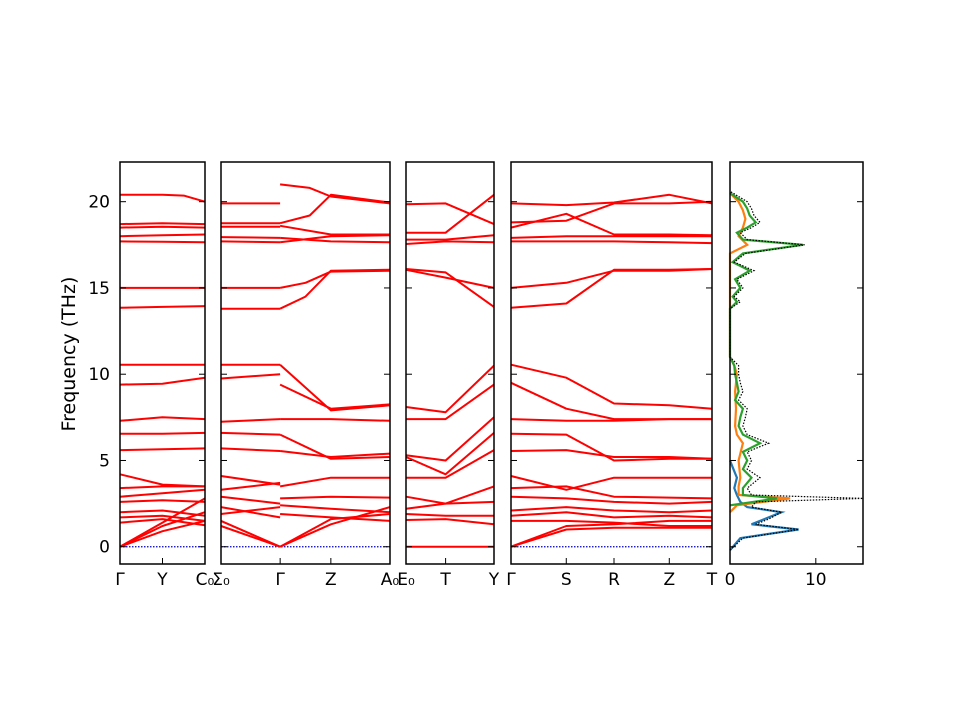 Image resolution: width=960 pixels, height=724 pixels. Describe the element at coordinates (104, 548) in the screenshot. I see `y-tick-label: 0` at that location.